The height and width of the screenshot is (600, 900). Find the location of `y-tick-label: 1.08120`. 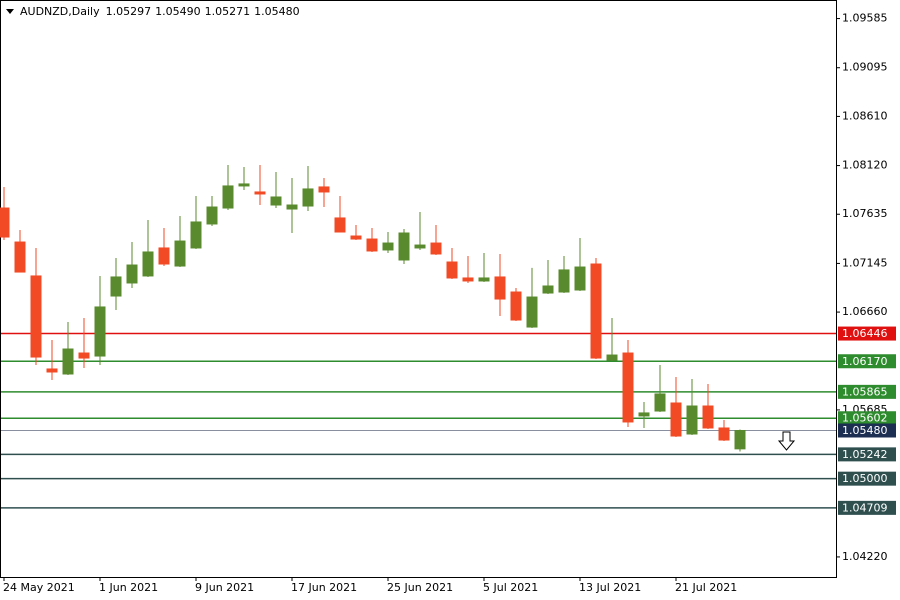

y-tick-label: 1.08120 is located at coordinates (865, 165).